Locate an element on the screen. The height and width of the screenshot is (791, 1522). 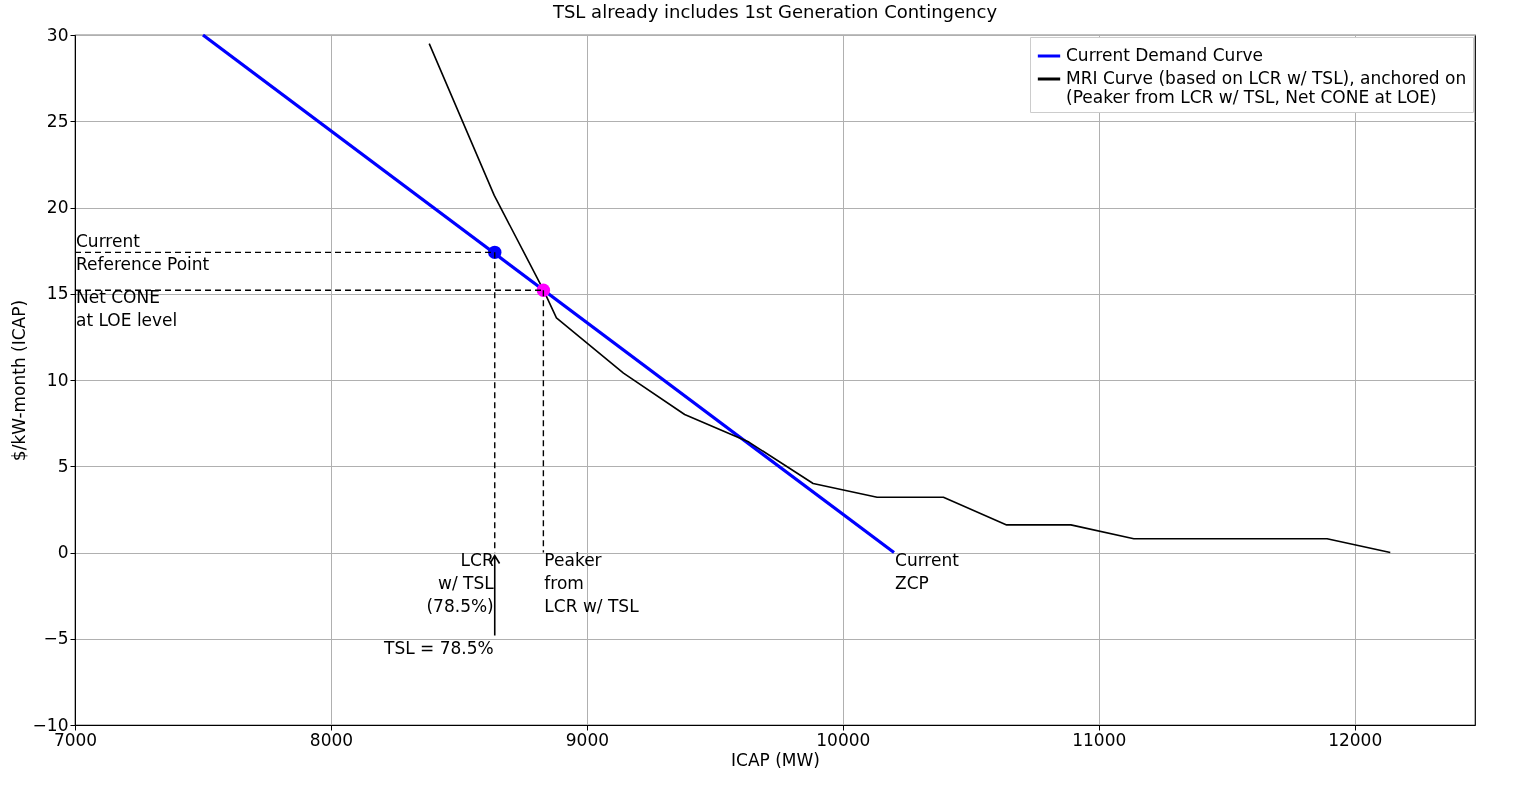
x-tick-label: 8000 is located at coordinates (331, 739).